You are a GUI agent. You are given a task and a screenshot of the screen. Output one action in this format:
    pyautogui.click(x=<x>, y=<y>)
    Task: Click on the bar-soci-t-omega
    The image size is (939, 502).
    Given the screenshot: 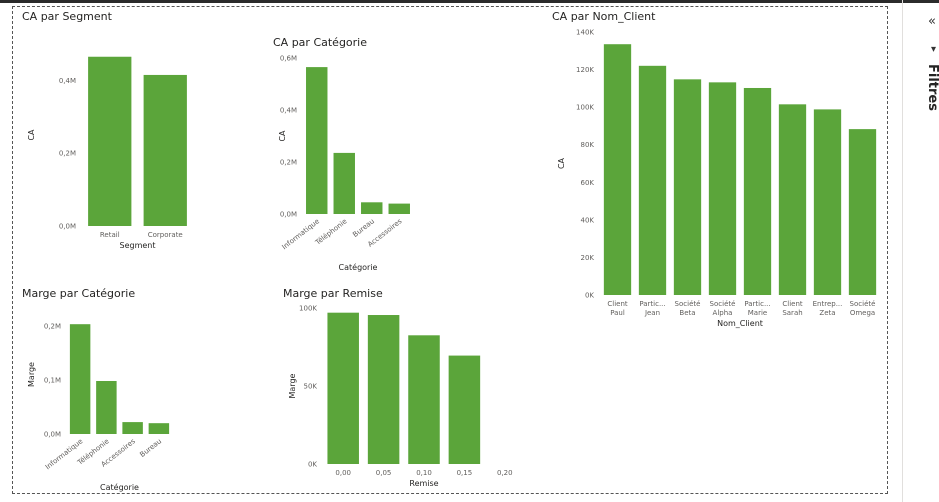 What is the action you would take?
    pyautogui.click(x=862, y=212)
    